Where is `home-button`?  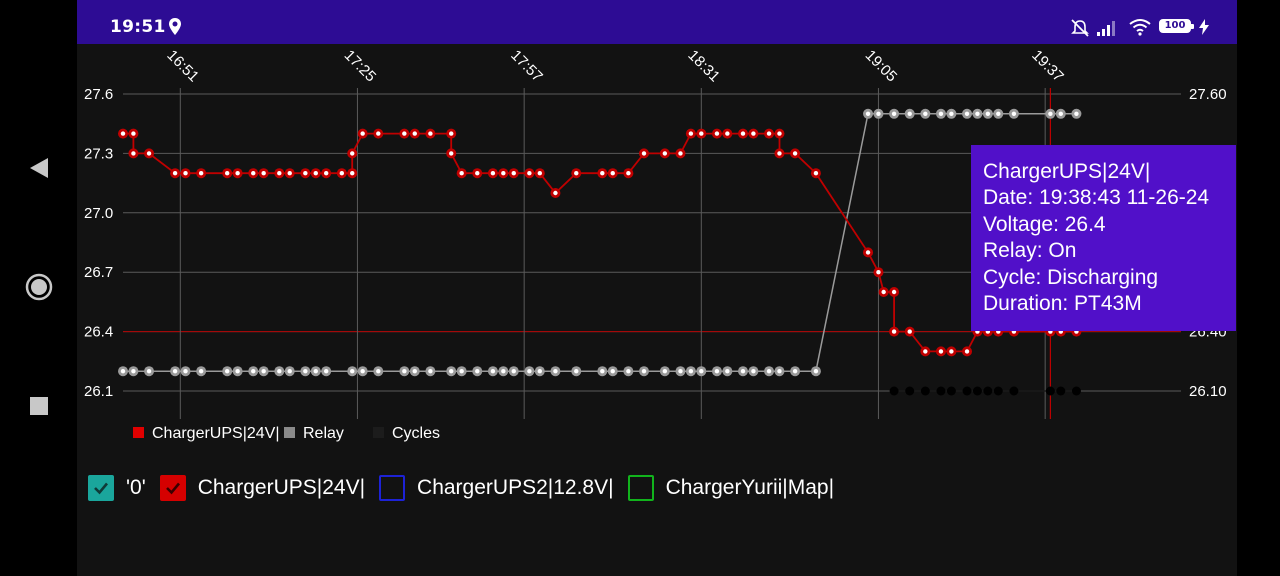 home-button is located at coordinates (38, 287).